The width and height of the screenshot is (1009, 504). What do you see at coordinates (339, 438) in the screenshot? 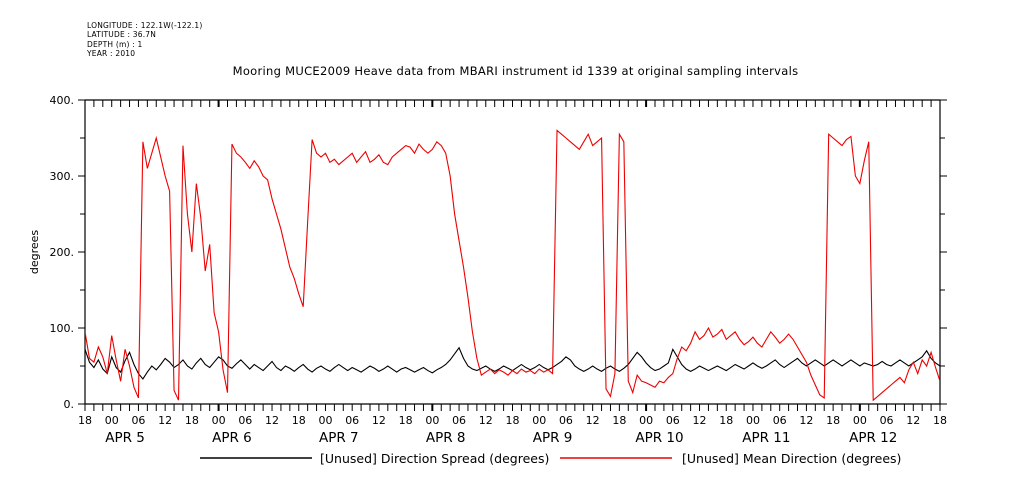
I see `x-day-label: APR 7` at bounding box center [339, 438].